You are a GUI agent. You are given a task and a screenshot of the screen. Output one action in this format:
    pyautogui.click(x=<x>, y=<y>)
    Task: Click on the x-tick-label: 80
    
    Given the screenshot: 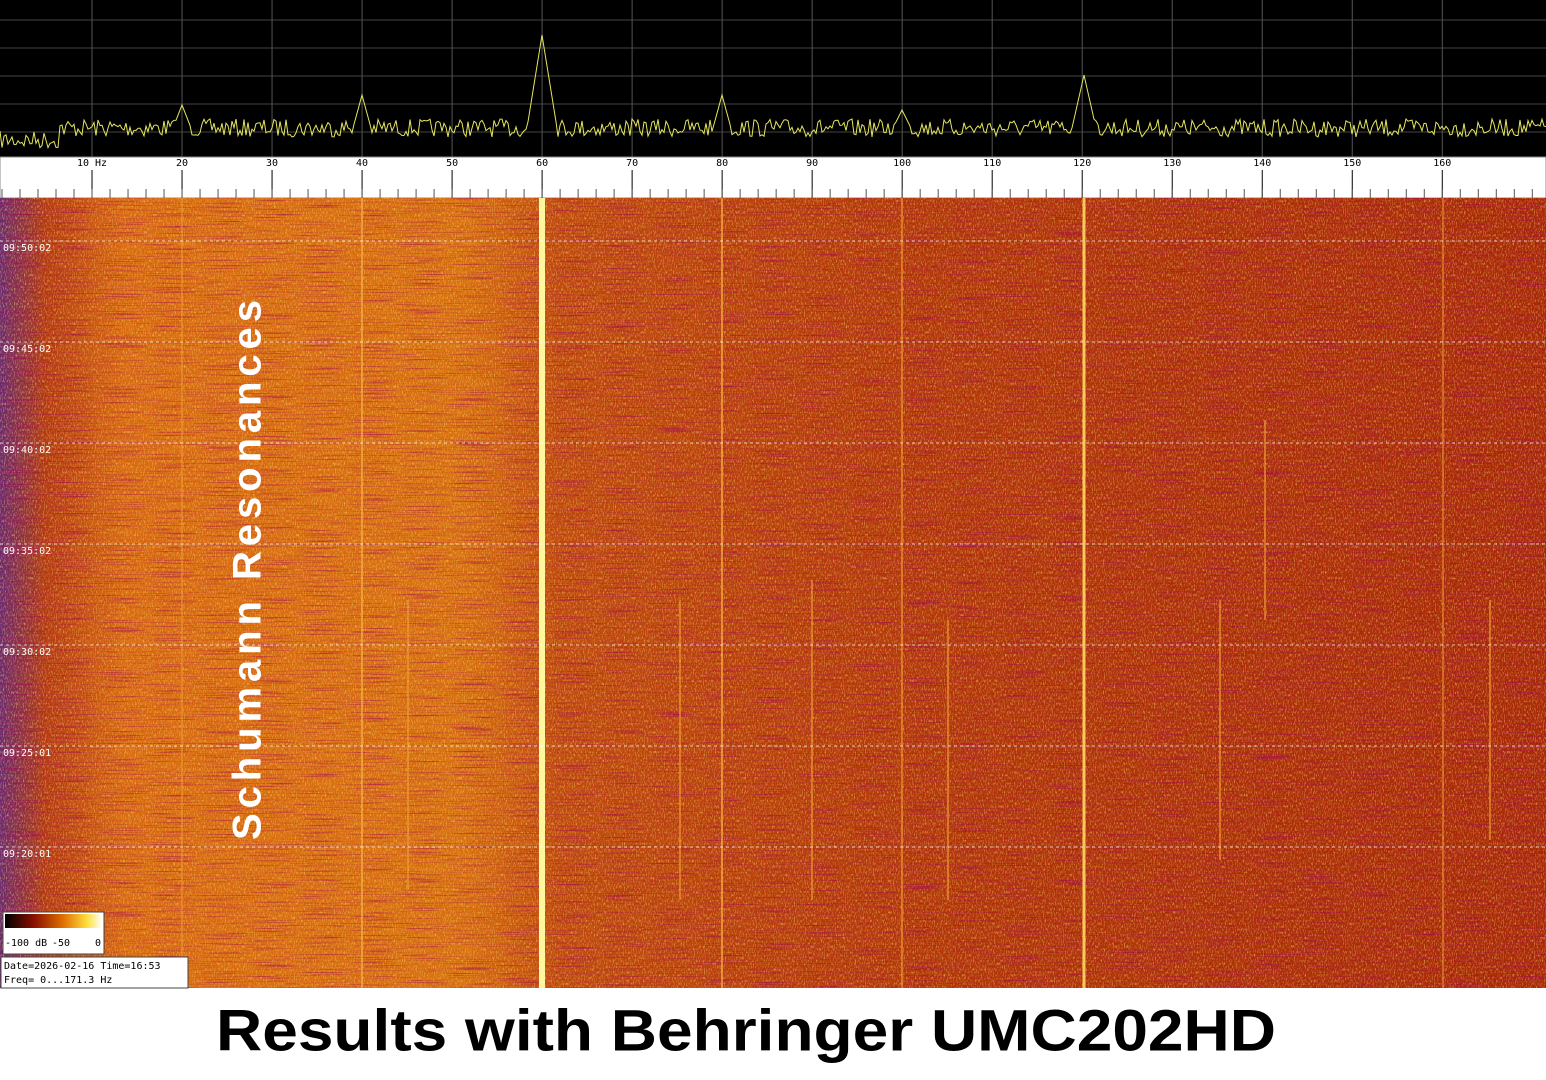 What is the action you would take?
    pyautogui.click(x=722, y=163)
    